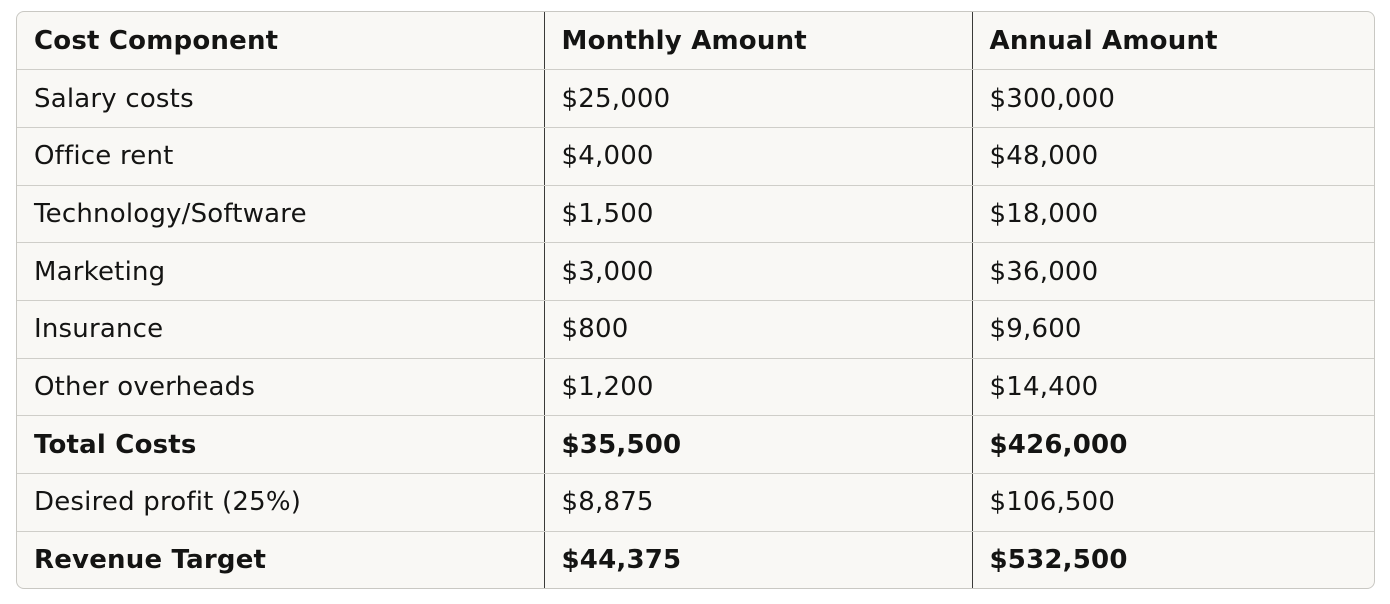 This screenshot has height=604, width=1390. Describe the element at coordinates (1173, 502) in the screenshot. I see `annual-amount-cell: $106,500` at that location.